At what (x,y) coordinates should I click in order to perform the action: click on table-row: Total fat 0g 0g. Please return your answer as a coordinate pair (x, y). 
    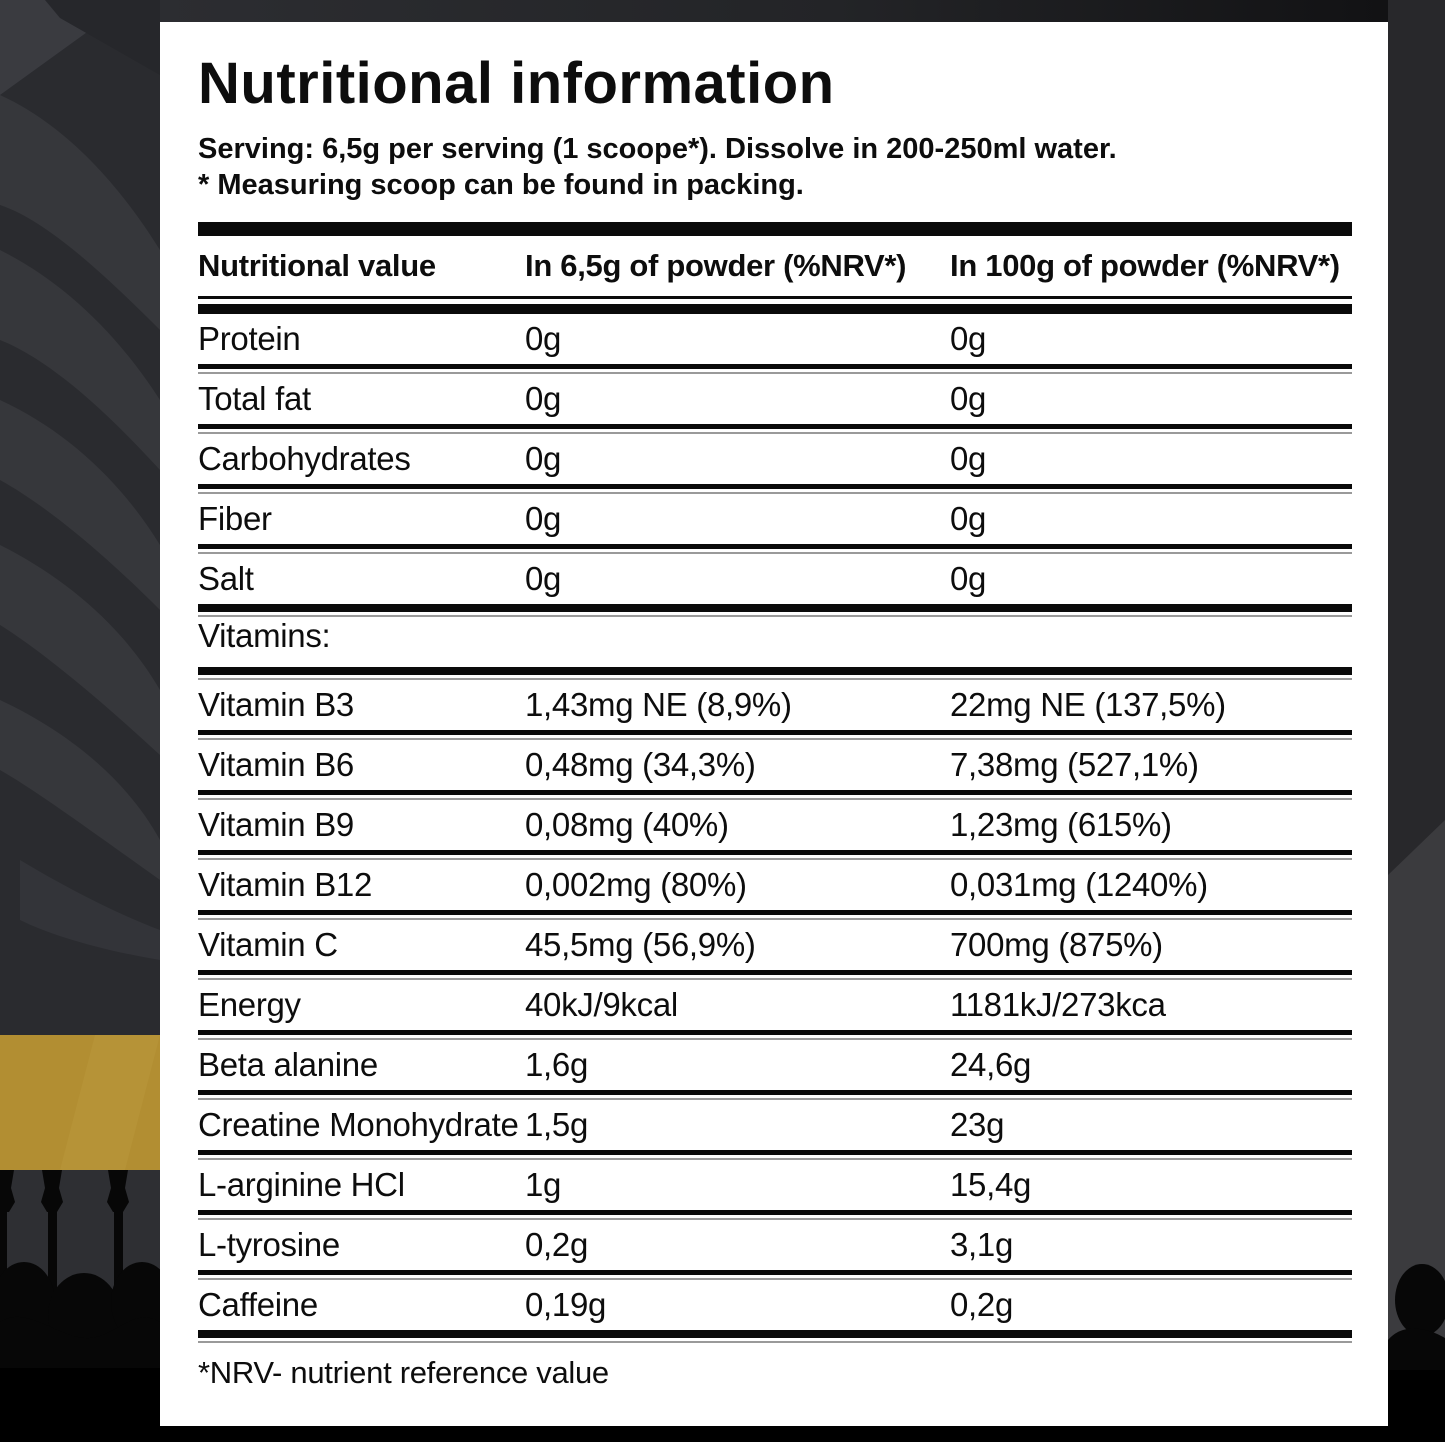
    Looking at the image, I should click on (775, 399).